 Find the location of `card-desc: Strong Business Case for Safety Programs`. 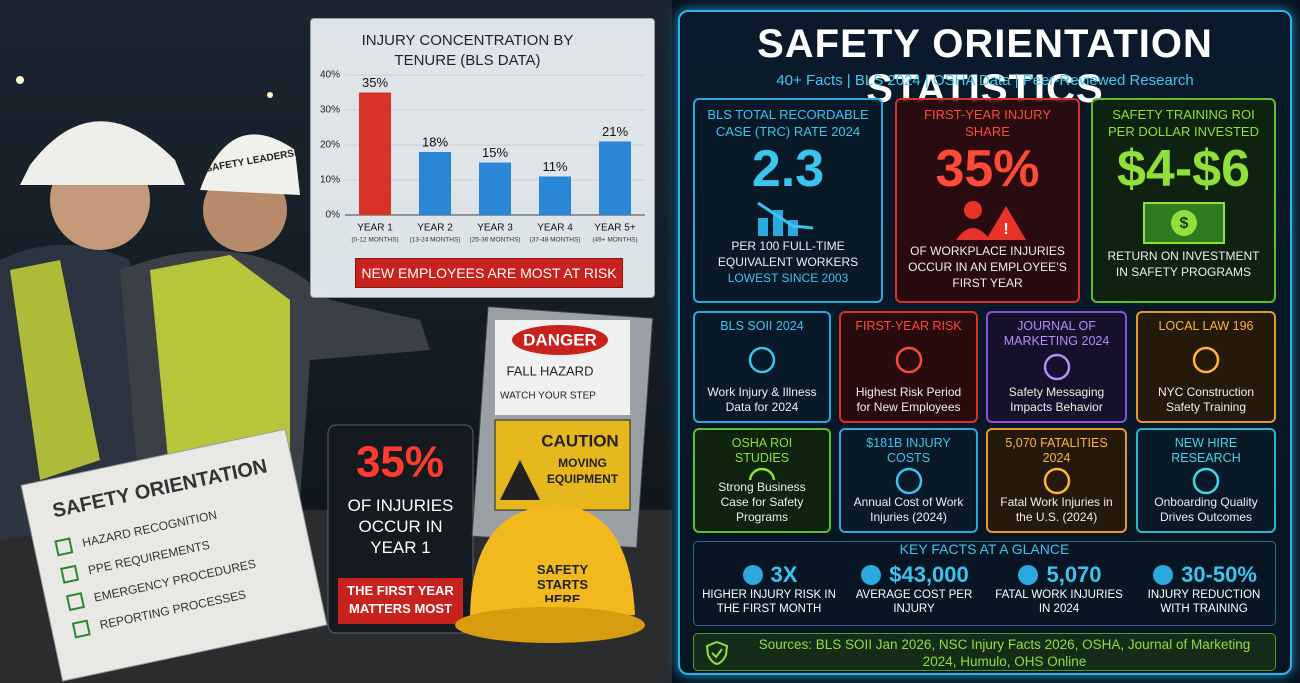

card-desc: Strong Business Case for Safety Programs is located at coordinates (762, 502).